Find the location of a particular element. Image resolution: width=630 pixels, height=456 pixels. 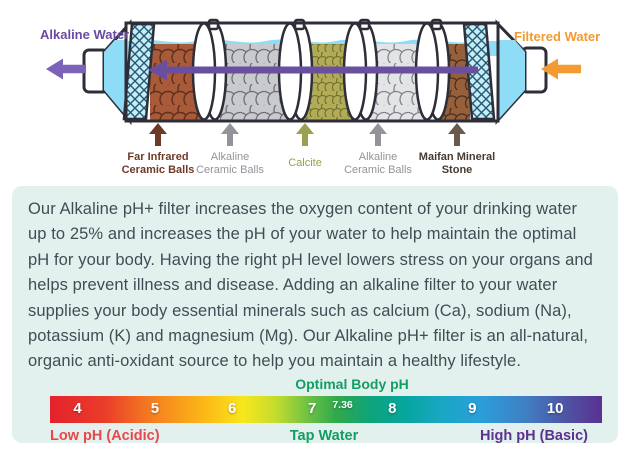

component-label-alkaline-2: Alkaline Ceramic Balls is located at coordinates (378, 150).